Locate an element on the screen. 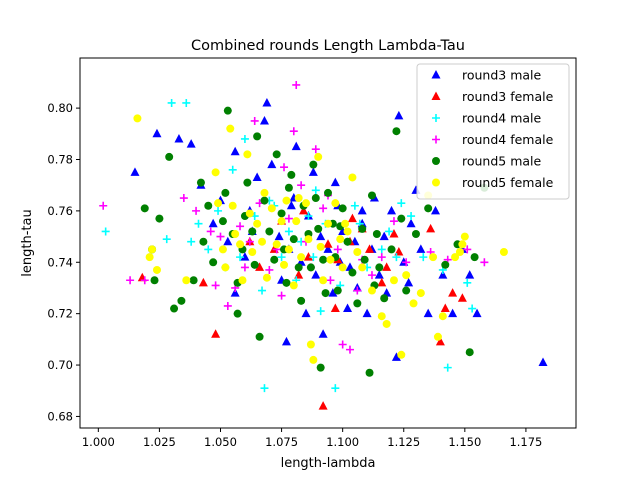  x-tick-label: 1.075 is located at coordinates (281, 442).